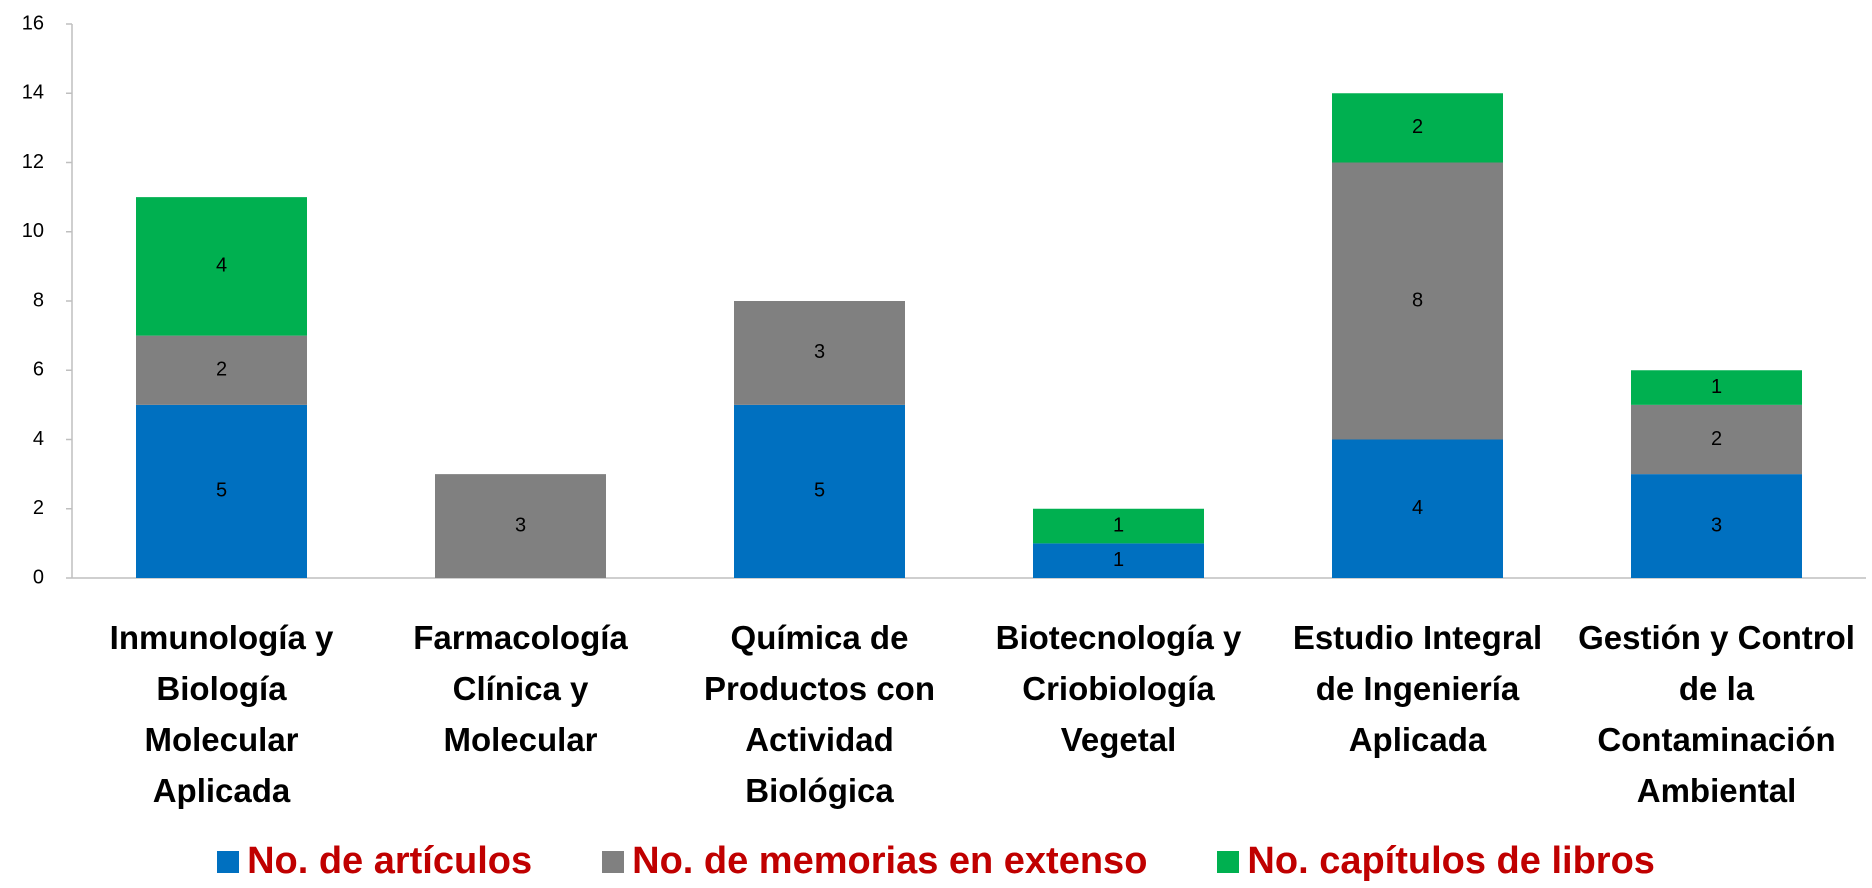  I want to click on y-tick-label: 0, so click(38, 577).